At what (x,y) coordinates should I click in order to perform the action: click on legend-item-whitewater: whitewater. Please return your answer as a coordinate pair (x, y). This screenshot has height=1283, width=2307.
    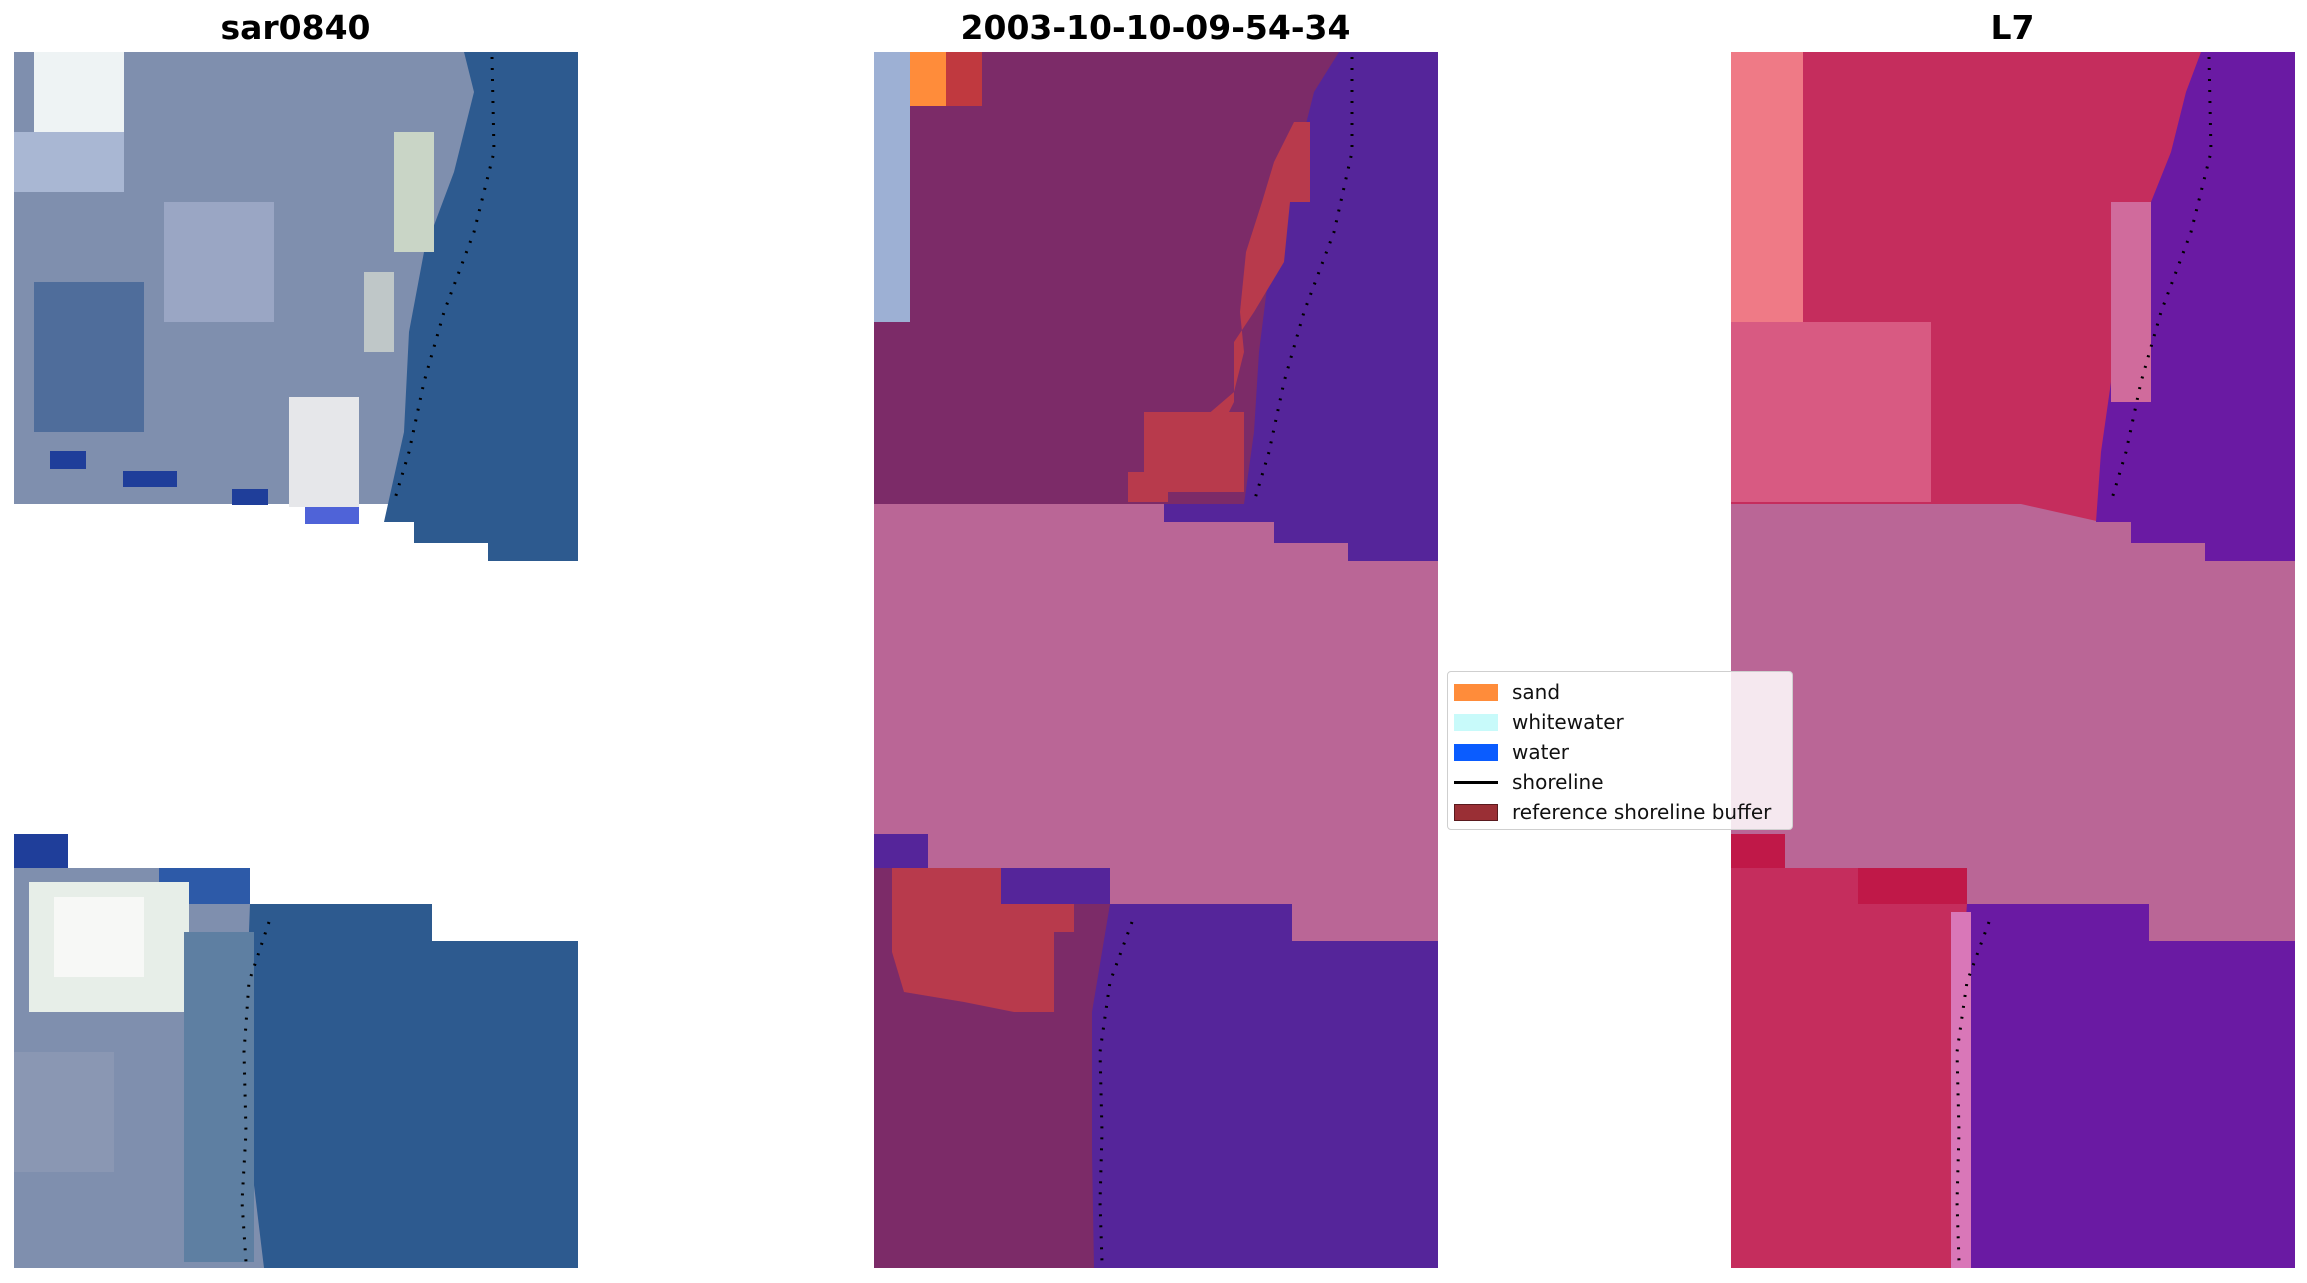
    Looking at the image, I should click on (1539, 722).